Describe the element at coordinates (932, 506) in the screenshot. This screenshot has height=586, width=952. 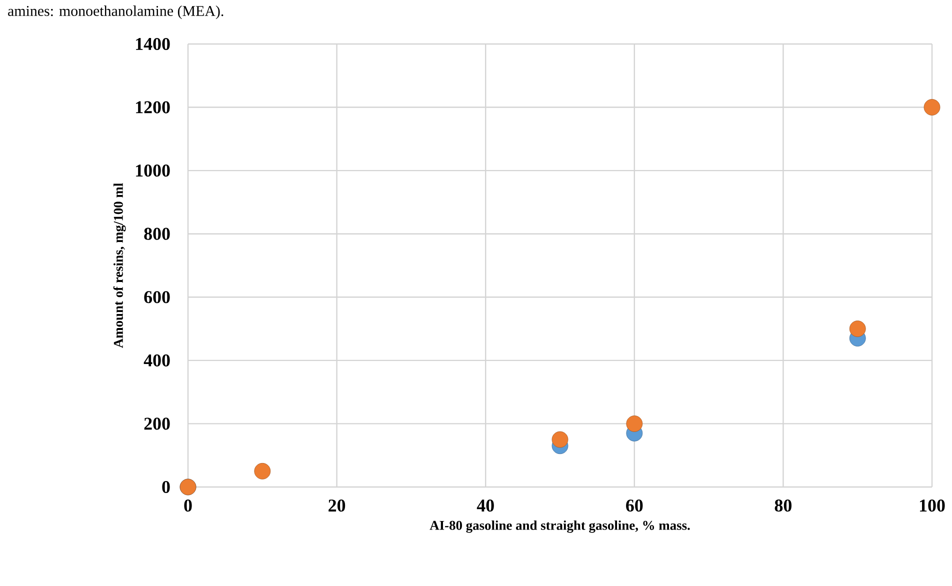
I see `x-tick-label: 100` at that location.